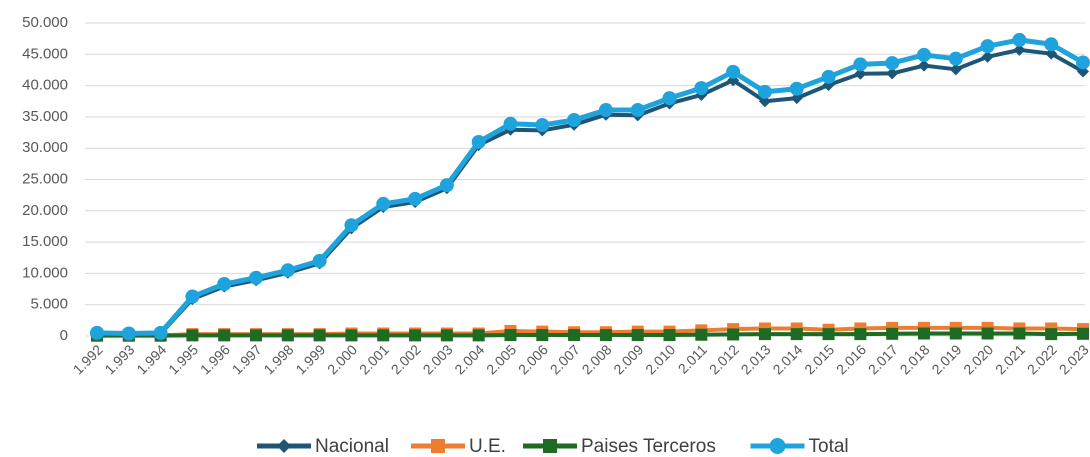 This screenshot has height=457, width=1090. What do you see at coordinates (883, 359) in the screenshot?
I see `x-tick-label: 2.017` at bounding box center [883, 359].